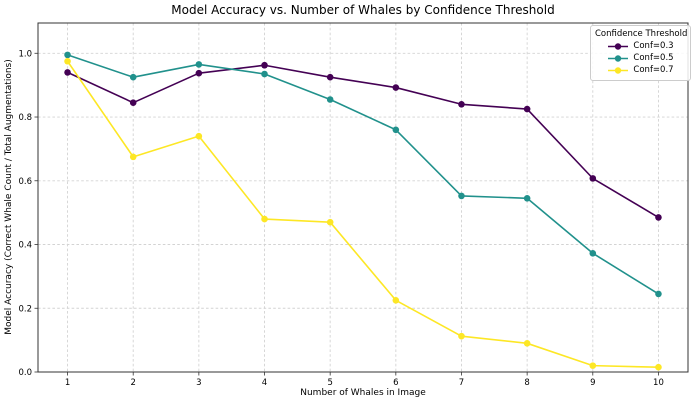 This screenshot has width=698, height=407. Describe the element at coordinates (653, 58) in the screenshot. I see `legend-entry-label: Conf=0.5` at that location.